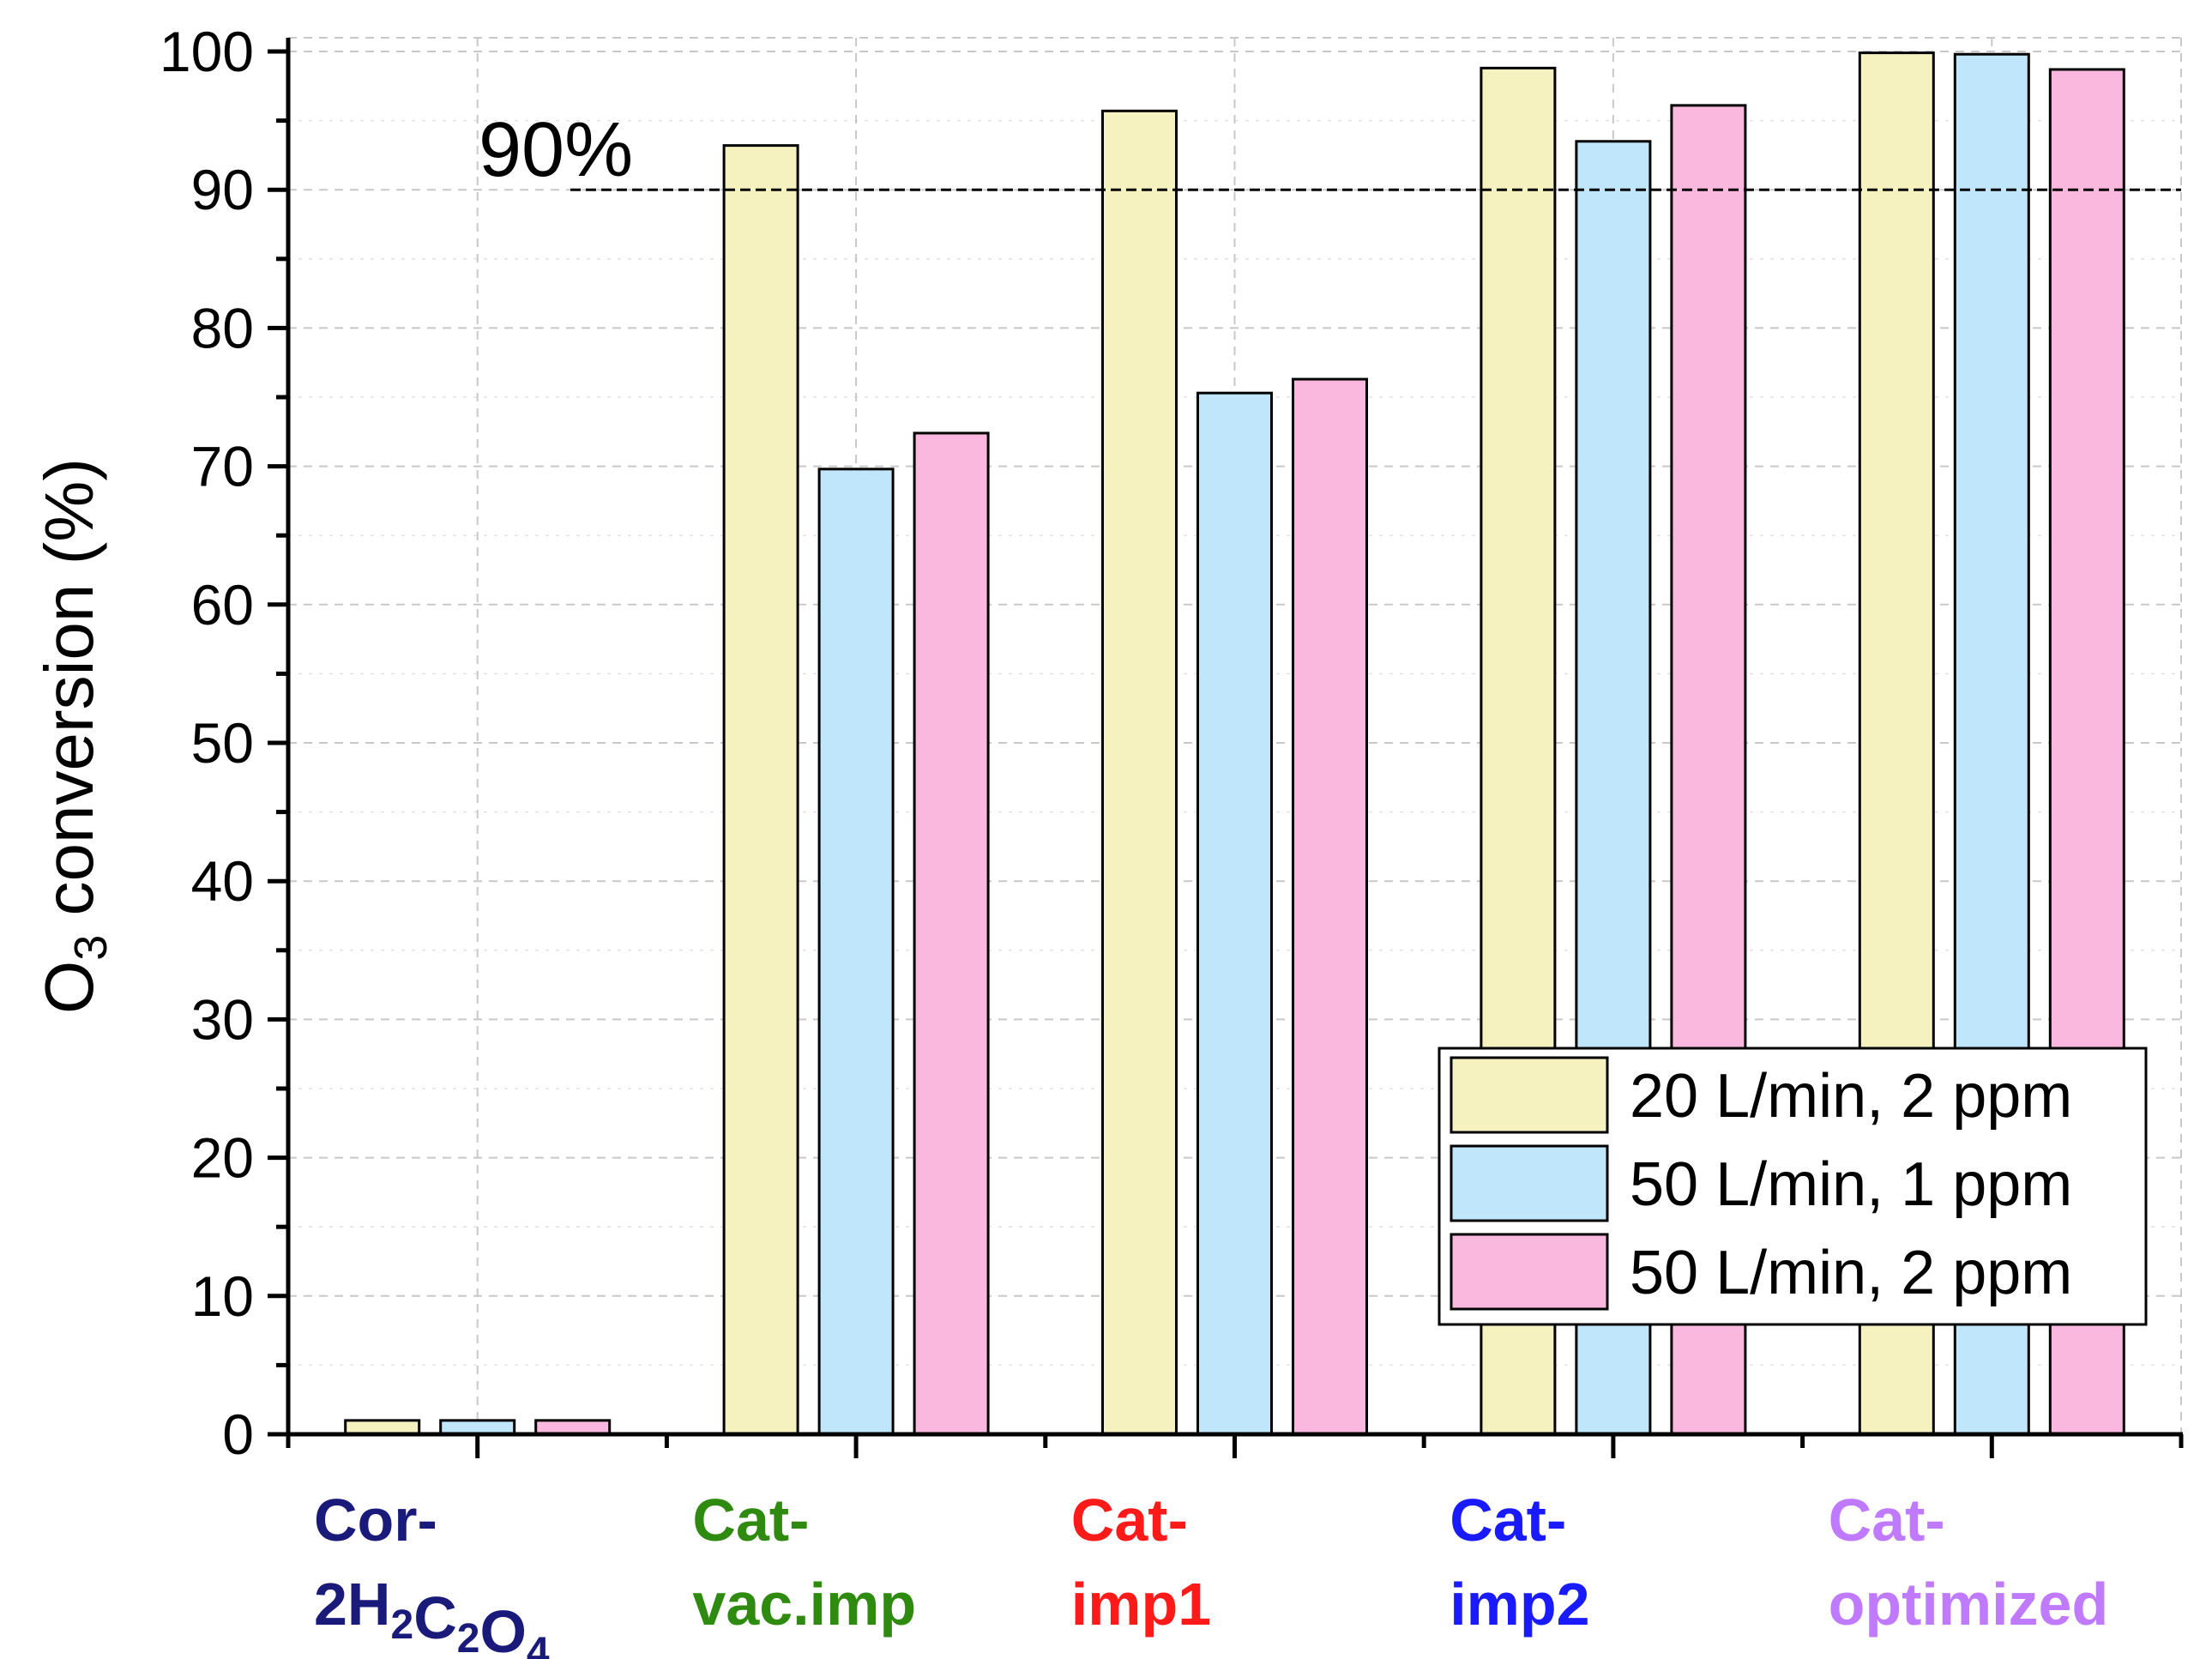 This screenshot has height=1659, width=2212. I want to click on y-tick-label: 20, so click(222, 1158).